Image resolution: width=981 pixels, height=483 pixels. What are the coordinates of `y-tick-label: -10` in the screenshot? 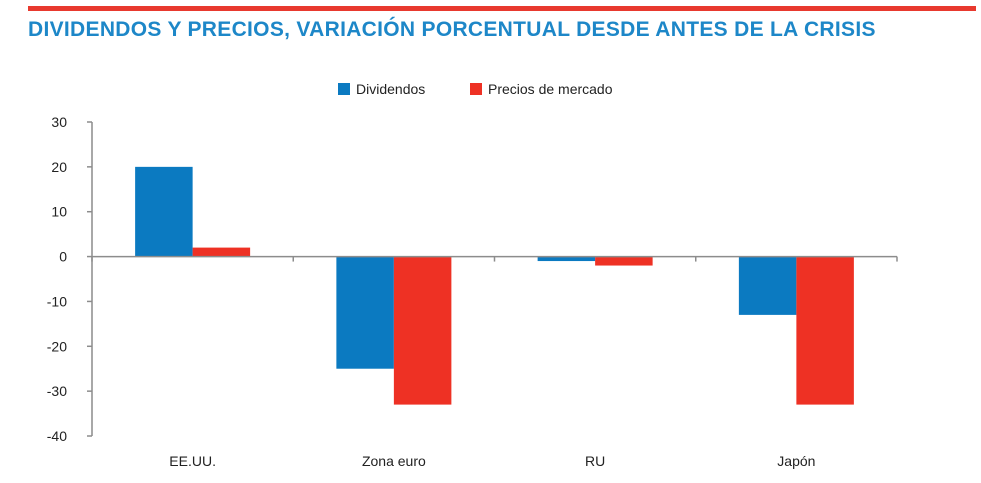 It's located at (57, 301).